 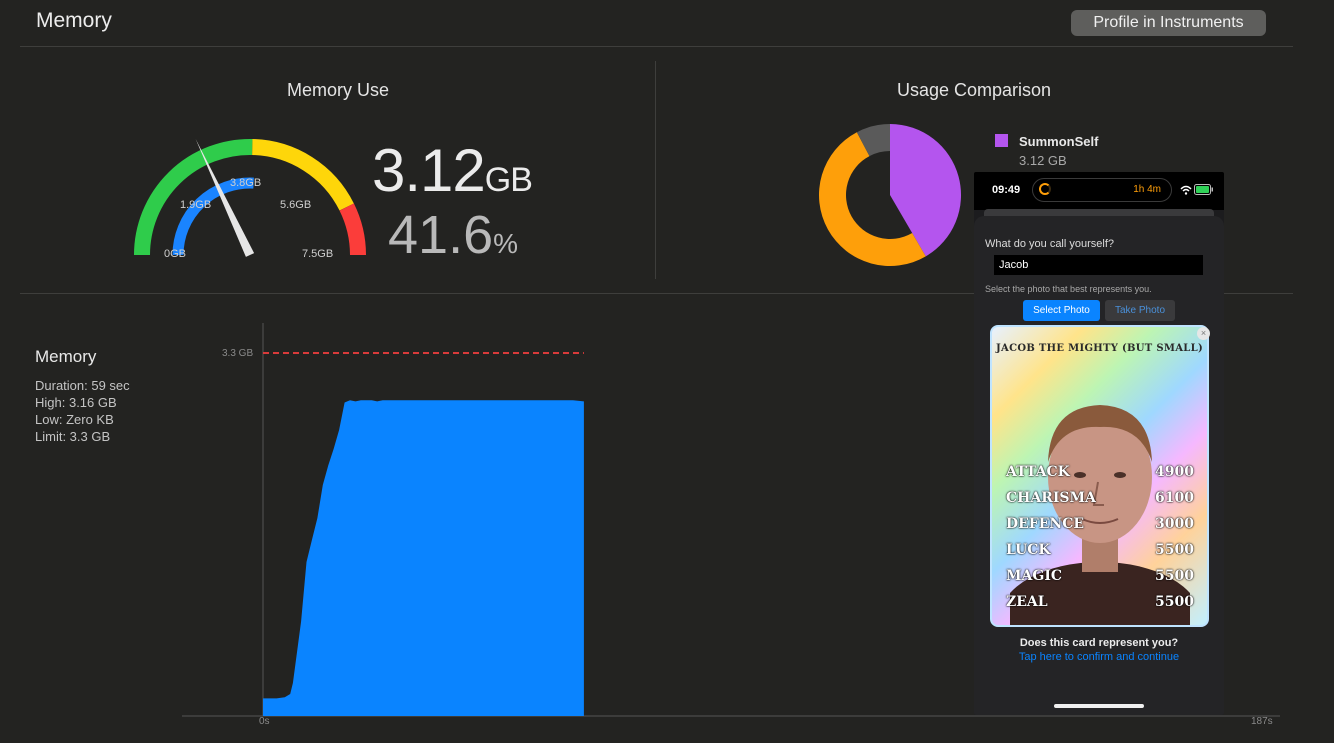 I want to click on card-stat-magic: MAGIC 5500, so click(x=1100, y=576).